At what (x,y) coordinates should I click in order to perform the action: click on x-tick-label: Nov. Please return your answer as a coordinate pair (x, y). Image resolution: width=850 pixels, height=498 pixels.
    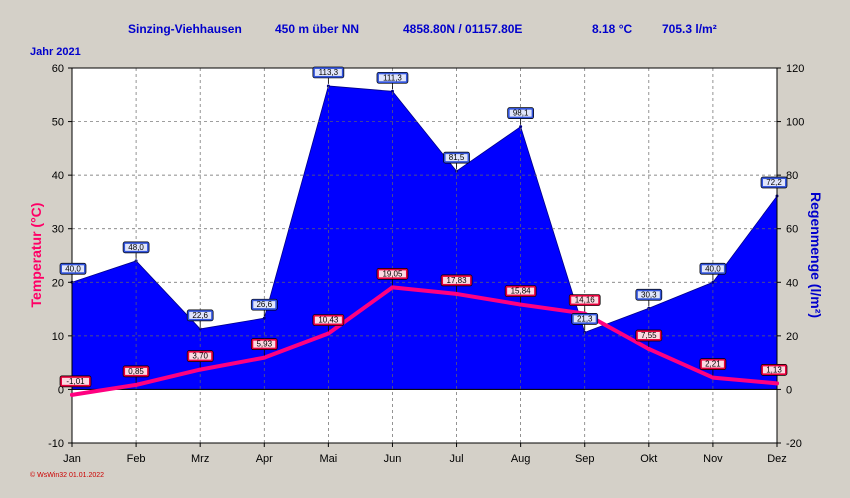
    Looking at the image, I should click on (713, 459).